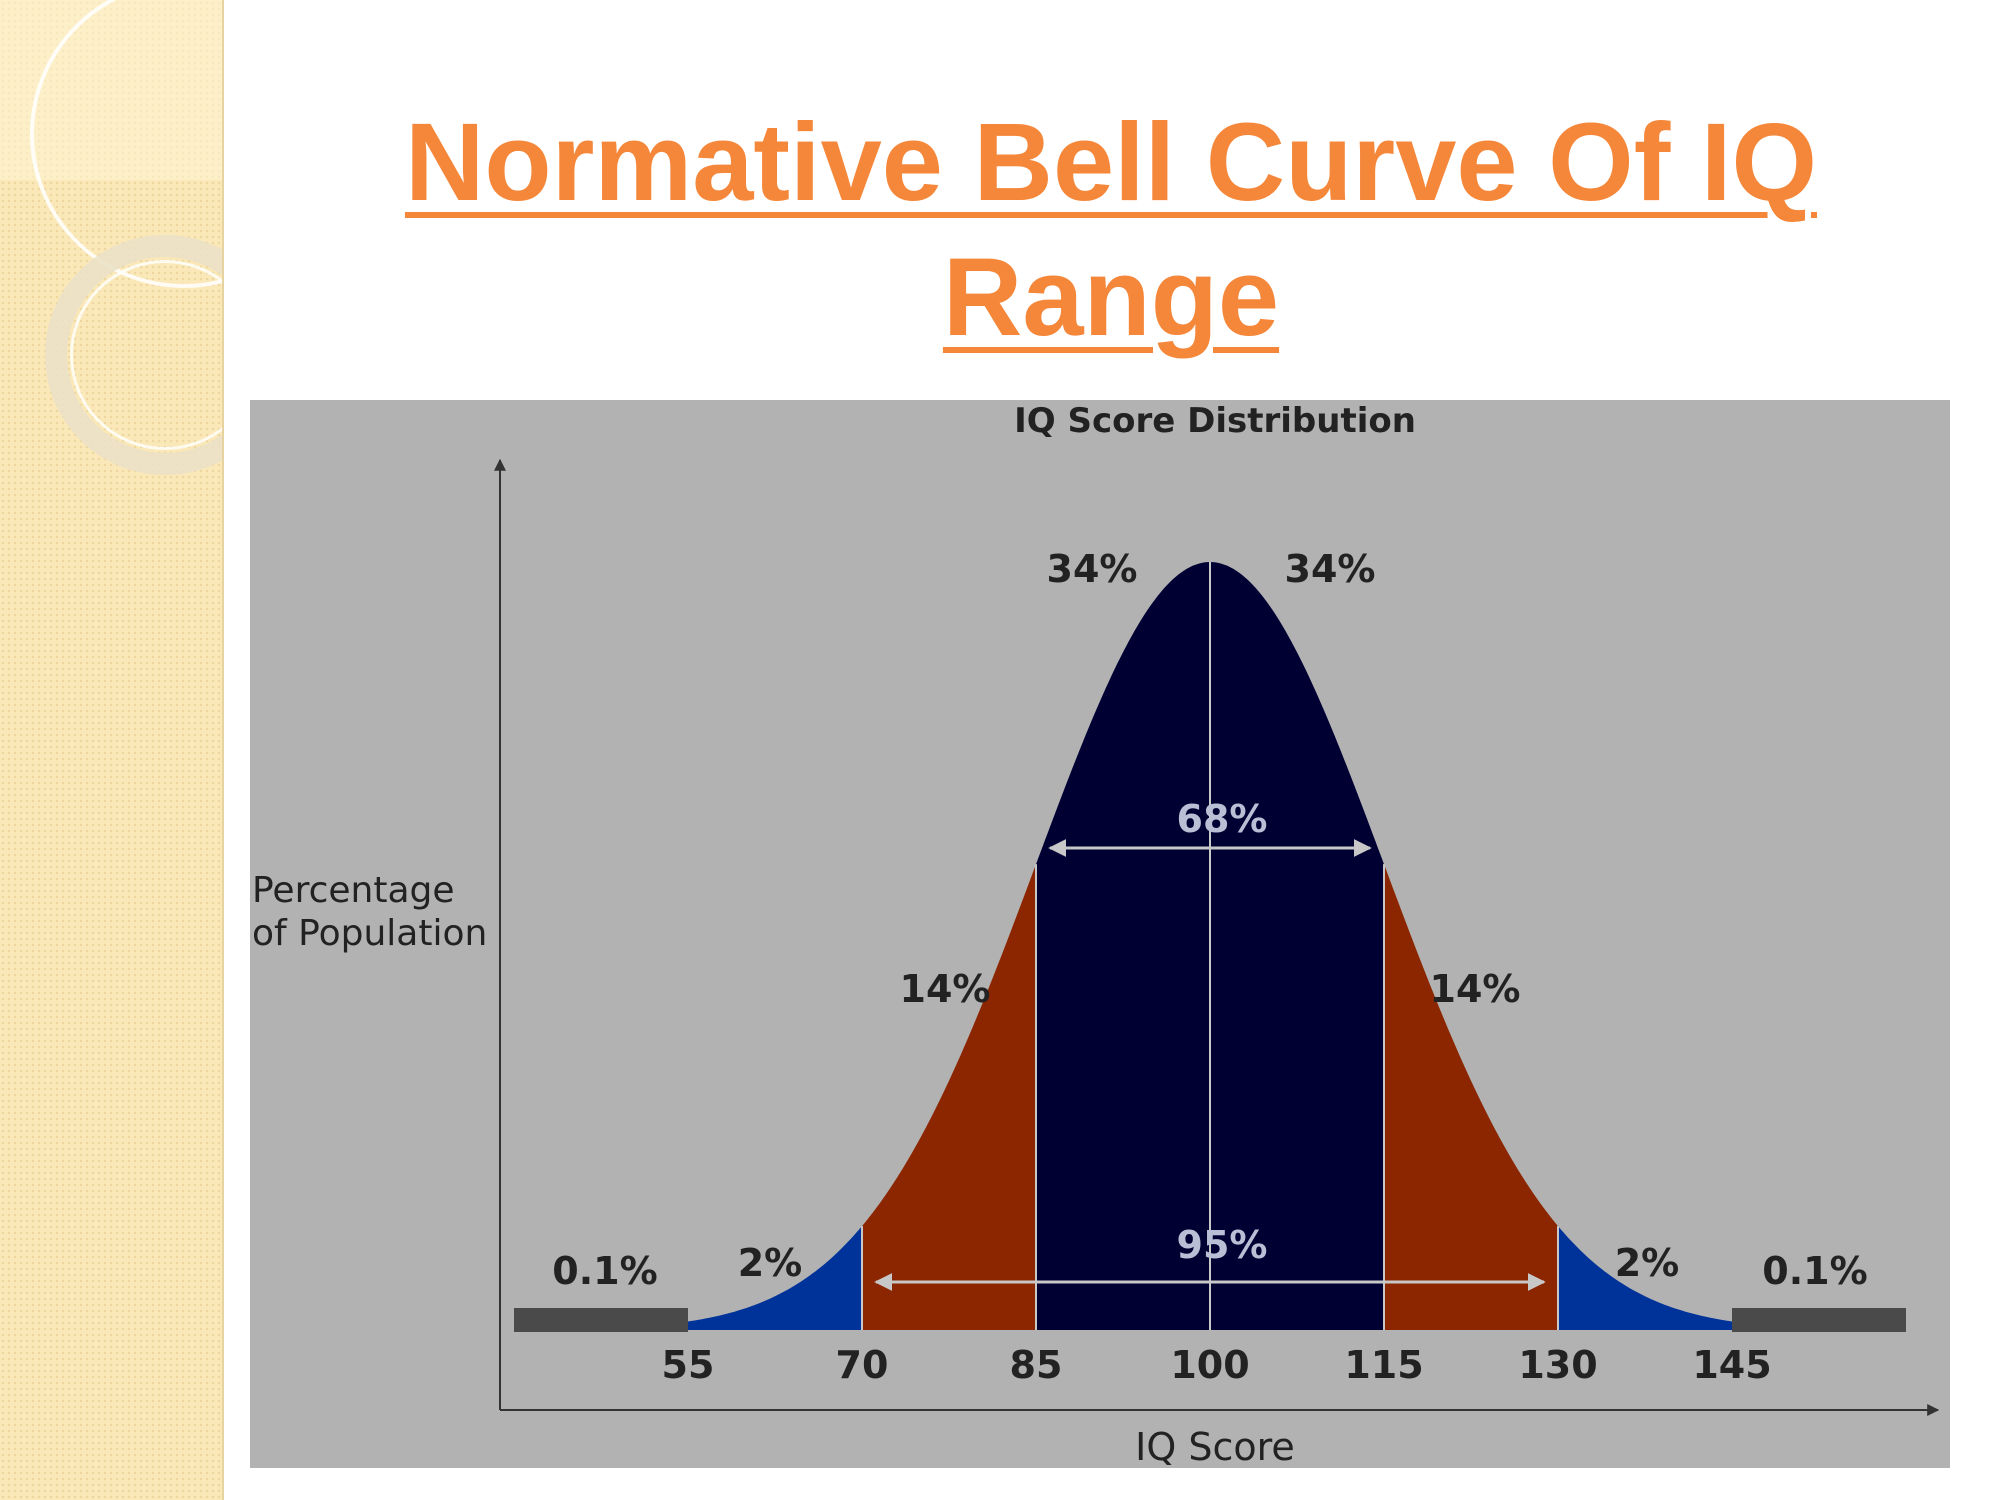 The height and width of the screenshot is (1500, 2000). What do you see at coordinates (353, 890) in the screenshot?
I see `y-axis-title-line1: Percentage` at bounding box center [353, 890].